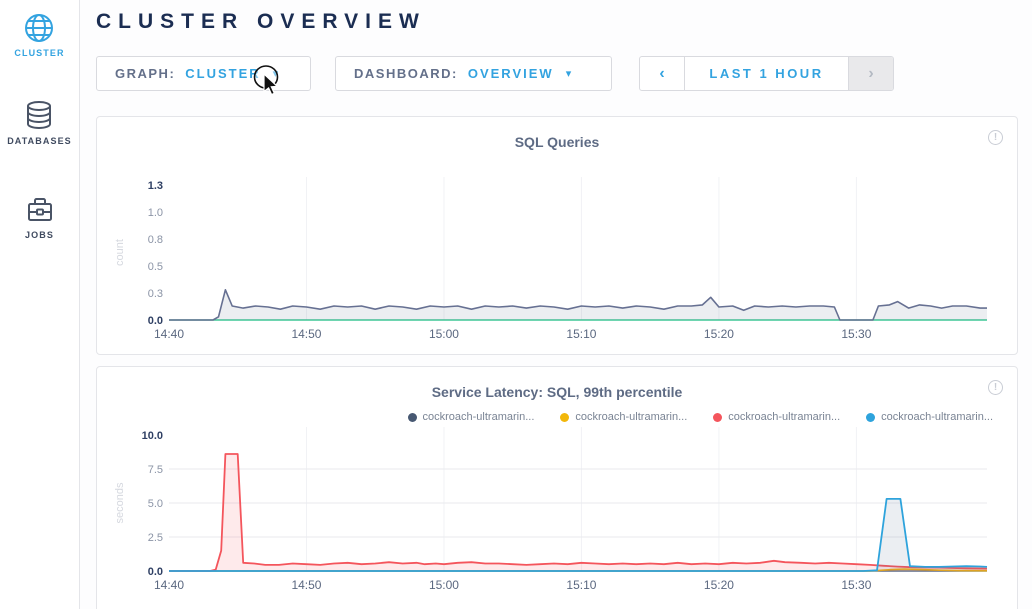  I want to click on chart-title: SQL Queries, so click(557, 142).